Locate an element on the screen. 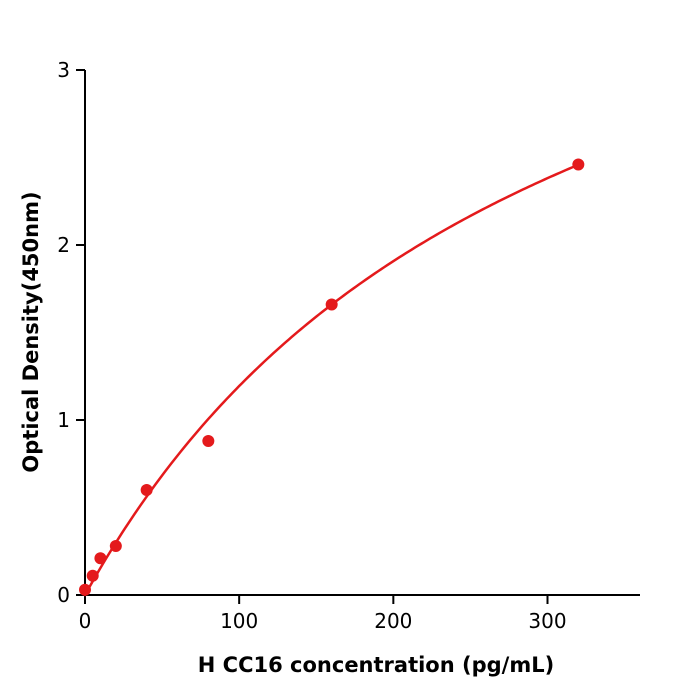  y-tick-label: 1 is located at coordinates (63, 420).